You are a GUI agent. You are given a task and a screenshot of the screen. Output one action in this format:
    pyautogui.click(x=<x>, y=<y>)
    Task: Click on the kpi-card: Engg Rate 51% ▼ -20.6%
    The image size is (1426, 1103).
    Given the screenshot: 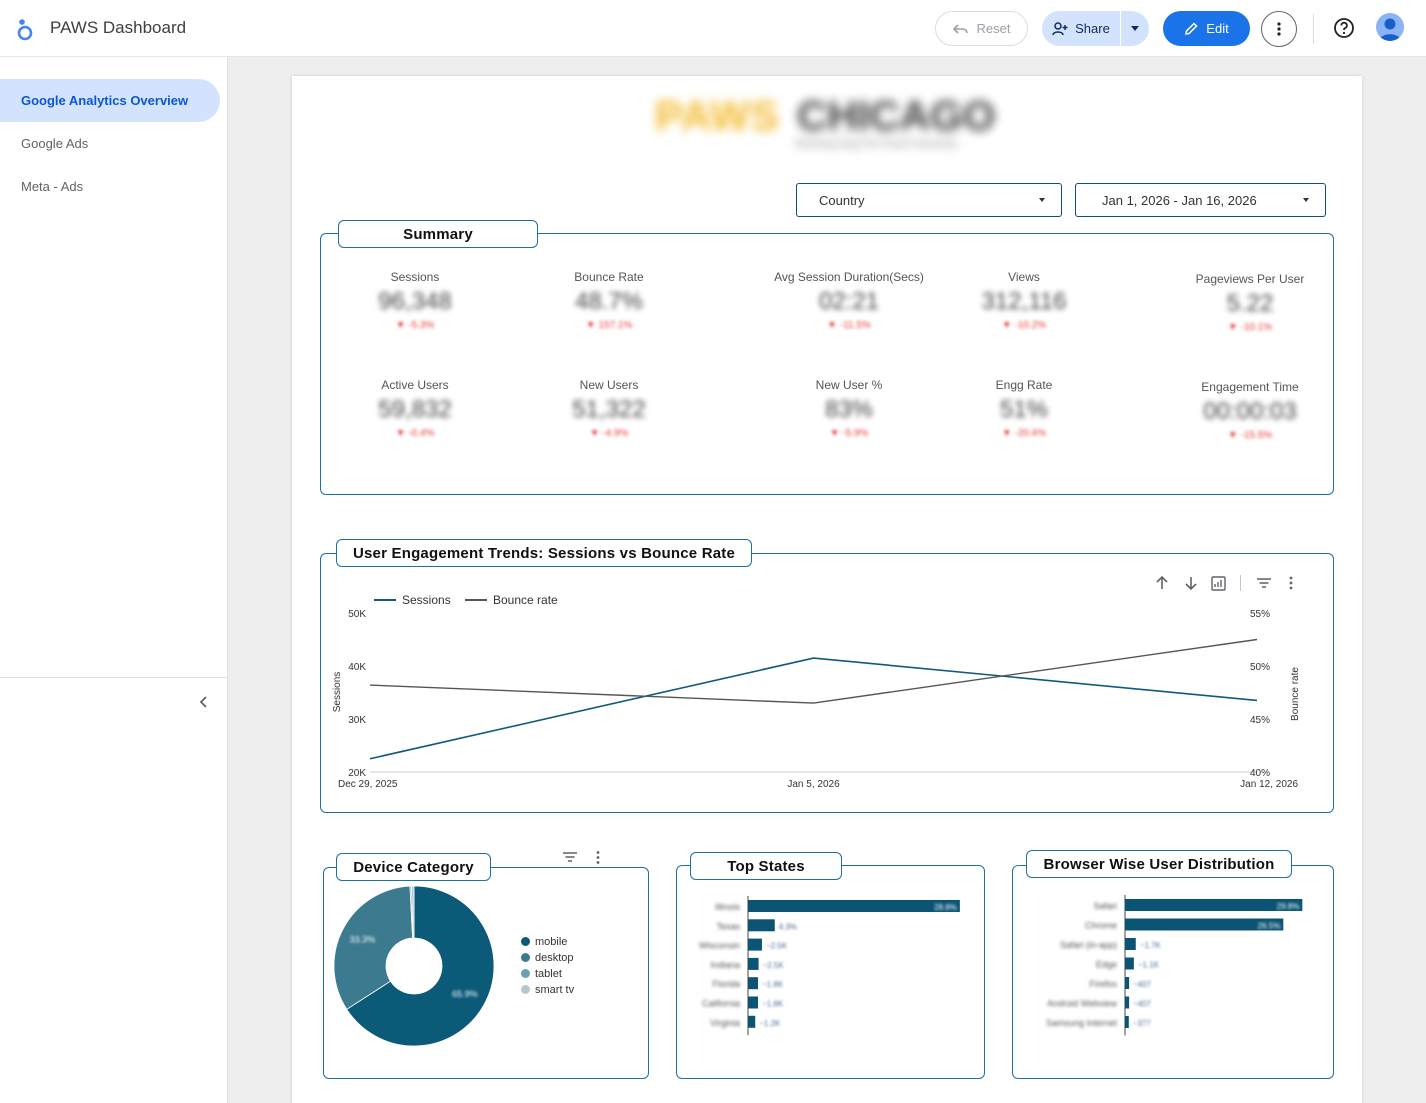 What is the action you would take?
    pyautogui.click(x=1024, y=408)
    